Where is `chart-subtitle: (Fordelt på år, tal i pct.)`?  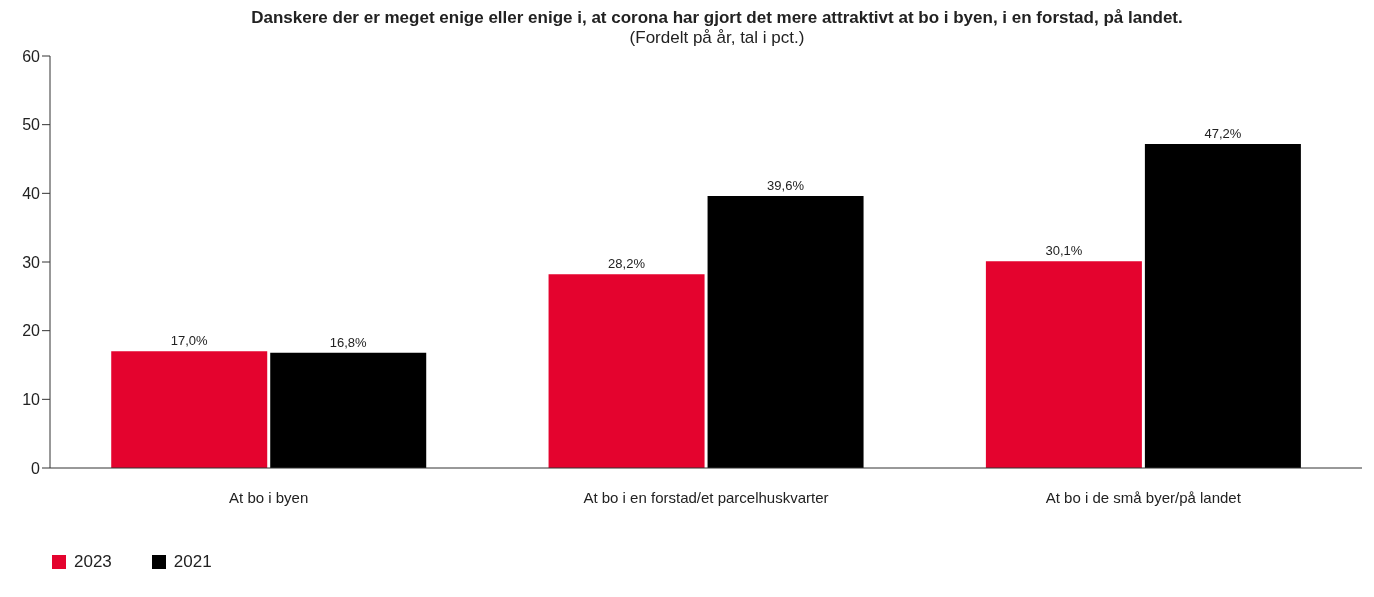 chart-subtitle: (Fordelt på år, tal i pct.) is located at coordinates (717, 38).